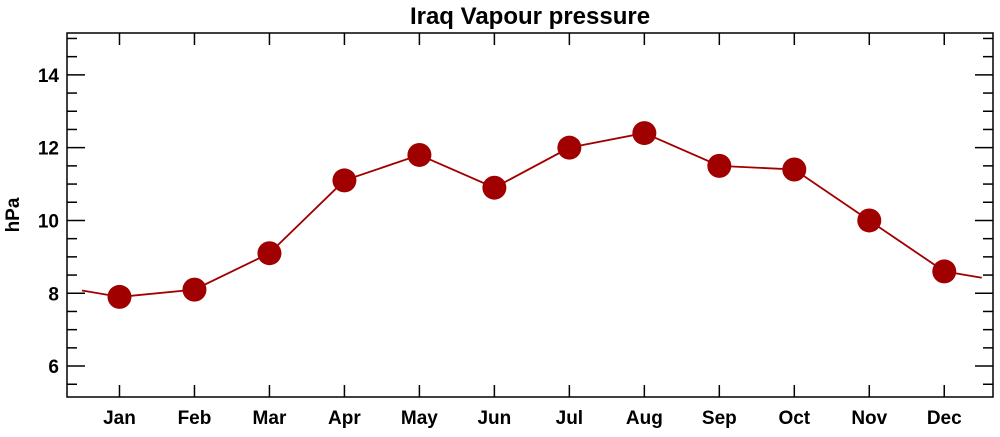 This screenshot has height=437, width=1000. Describe the element at coordinates (48, 221) in the screenshot. I see `y-tick-label: 10` at that location.